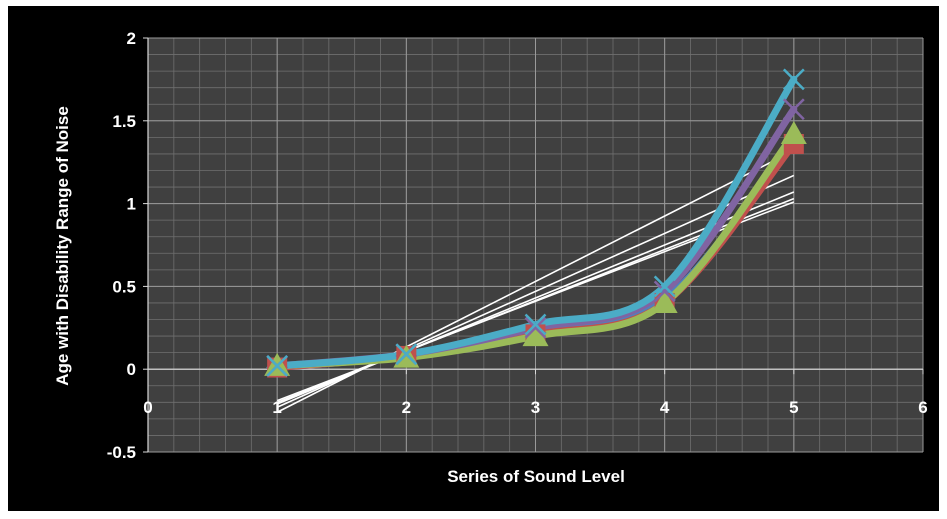 This screenshot has width=947, height=519. I want to click on y-tick-label: 0, so click(131, 369).